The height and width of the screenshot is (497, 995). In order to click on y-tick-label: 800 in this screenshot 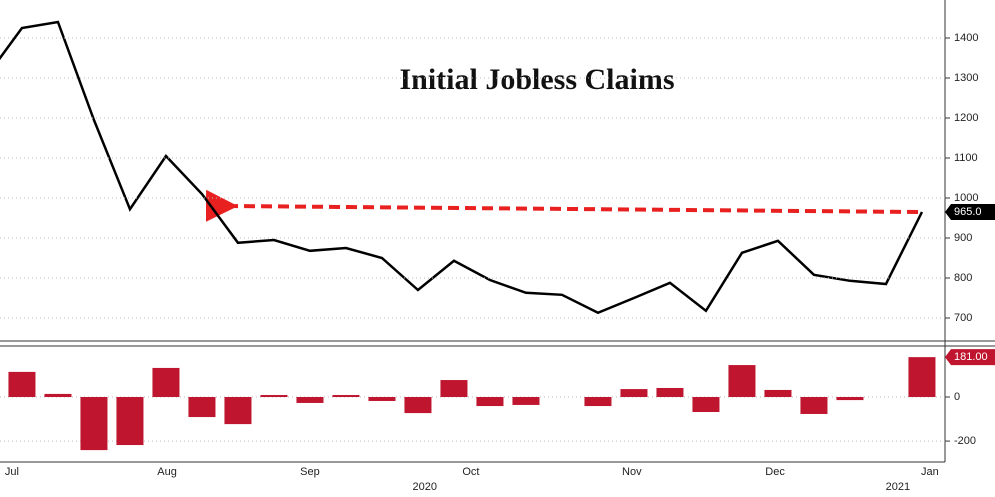, I will do `click(963, 278)`.